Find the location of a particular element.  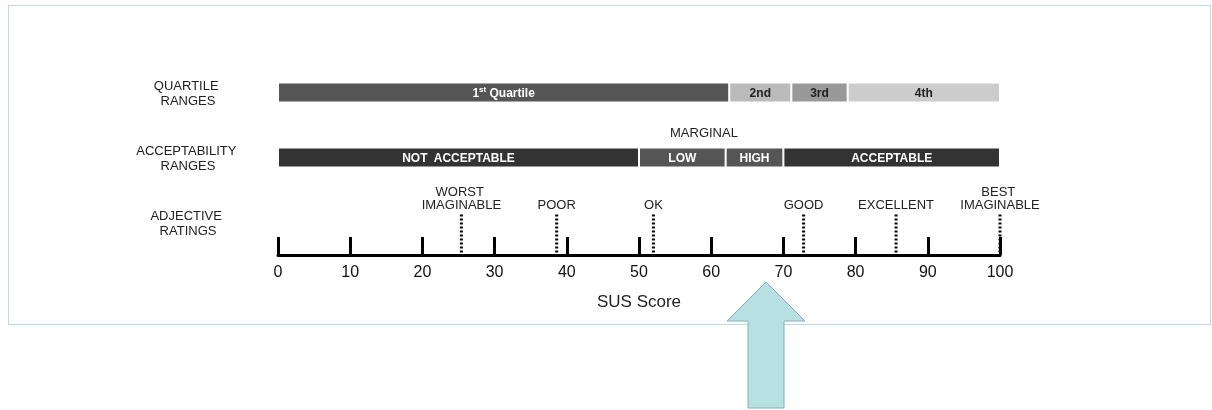

x-tick-label: 100 is located at coordinates (1000, 271).